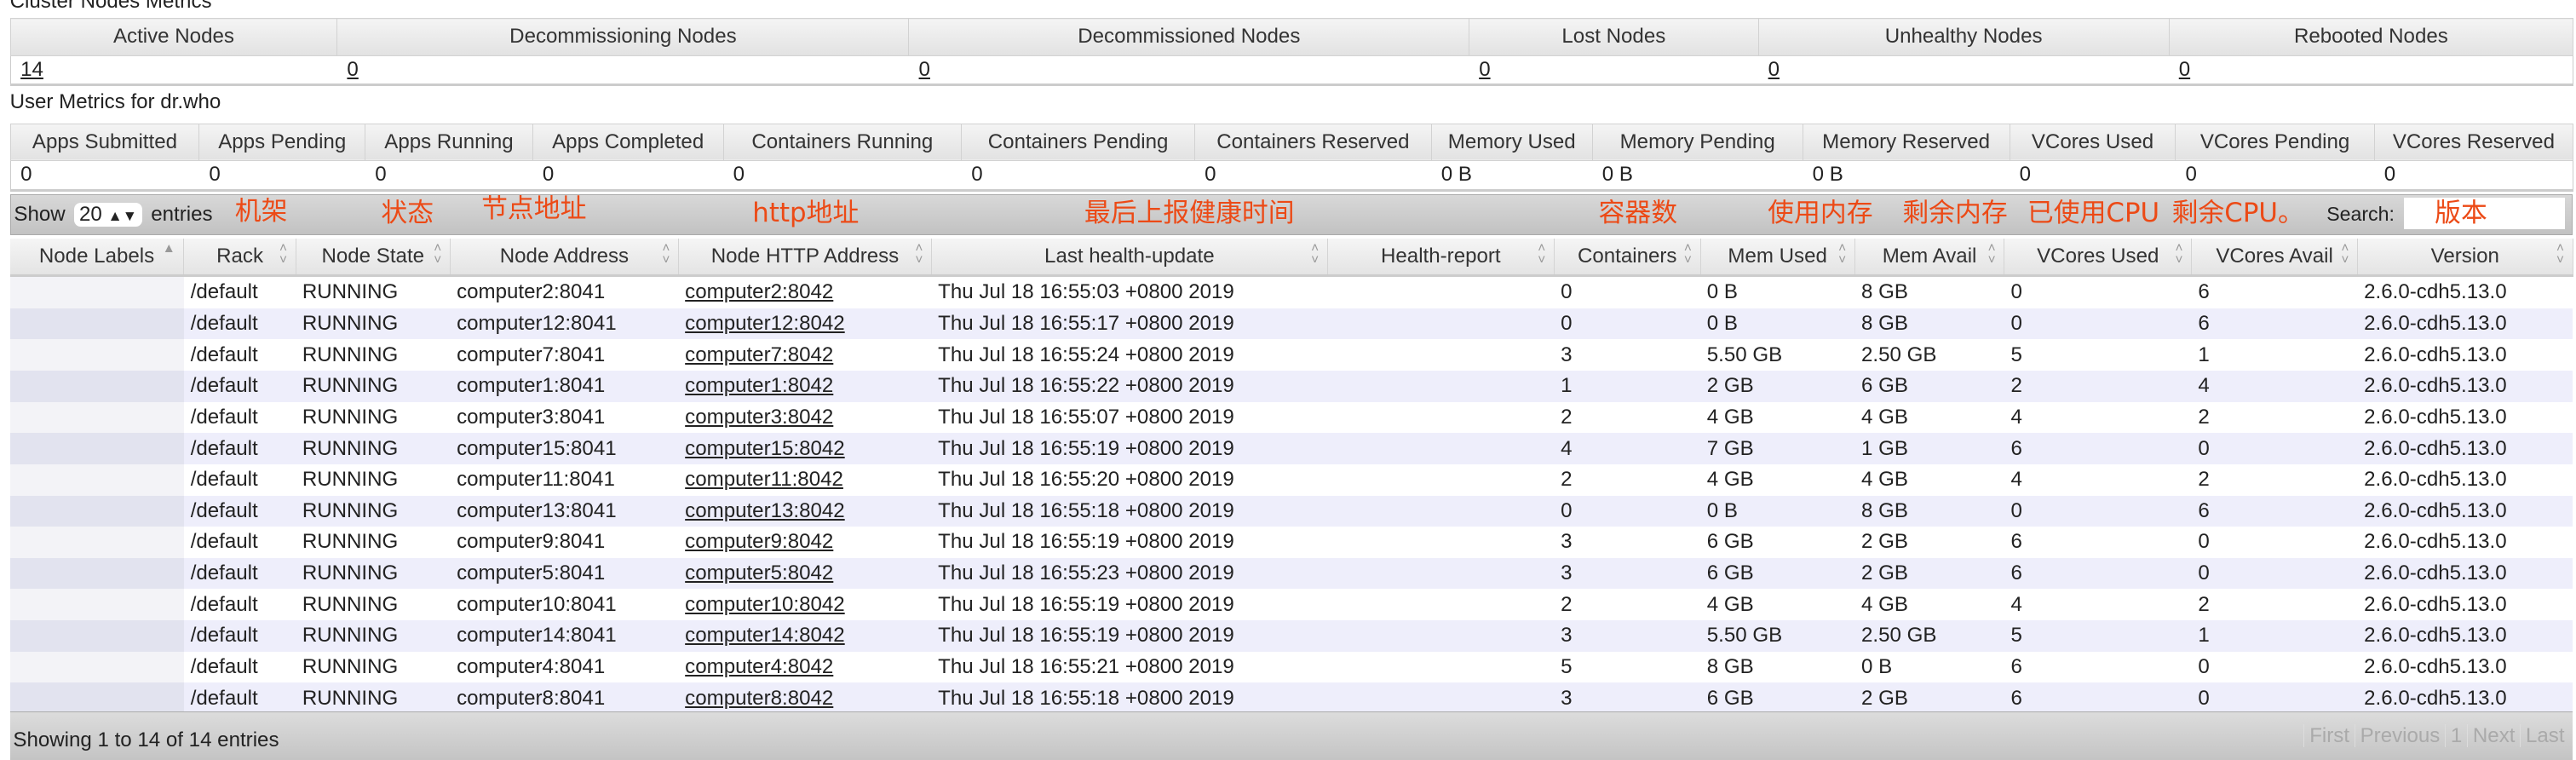 Image resolution: width=2576 pixels, height=760 pixels. Describe the element at coordinates (1778, 292) in the screenshot. I see `cell-mem-used: 0 B` at that location.